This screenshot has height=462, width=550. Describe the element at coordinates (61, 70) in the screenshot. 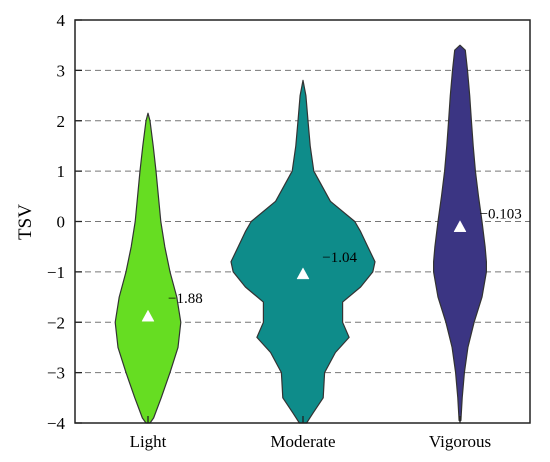

I see `y-tick-label: 3` at that location.